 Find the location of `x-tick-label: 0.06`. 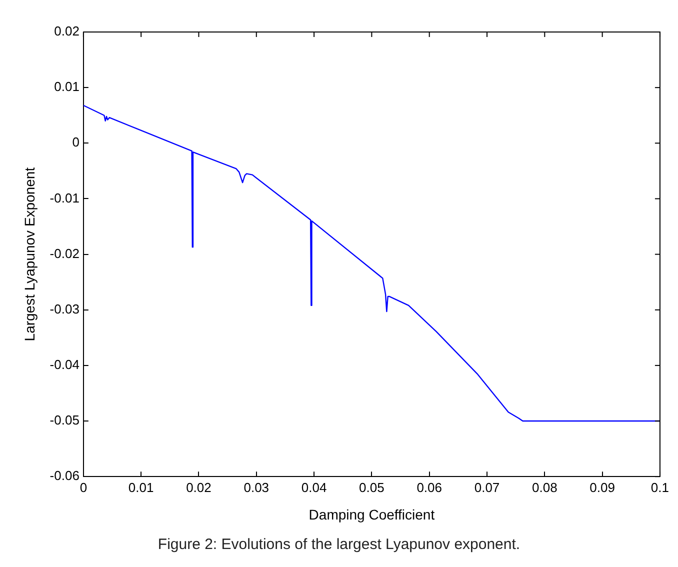

x-tick-label: 0.06 is located at coordinates (429, 487).